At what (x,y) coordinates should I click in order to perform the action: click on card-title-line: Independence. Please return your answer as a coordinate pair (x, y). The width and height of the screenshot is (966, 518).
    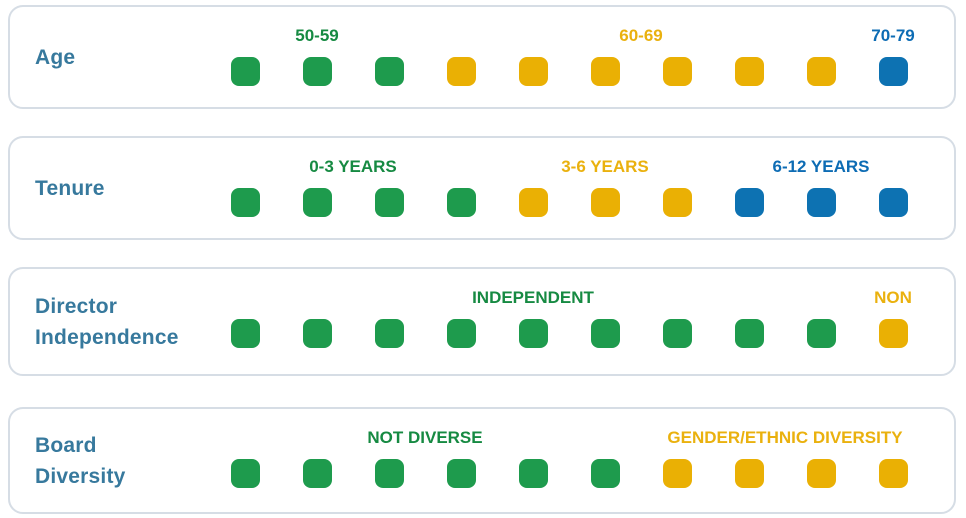
    Looking at the image, I should click on (107, 337).